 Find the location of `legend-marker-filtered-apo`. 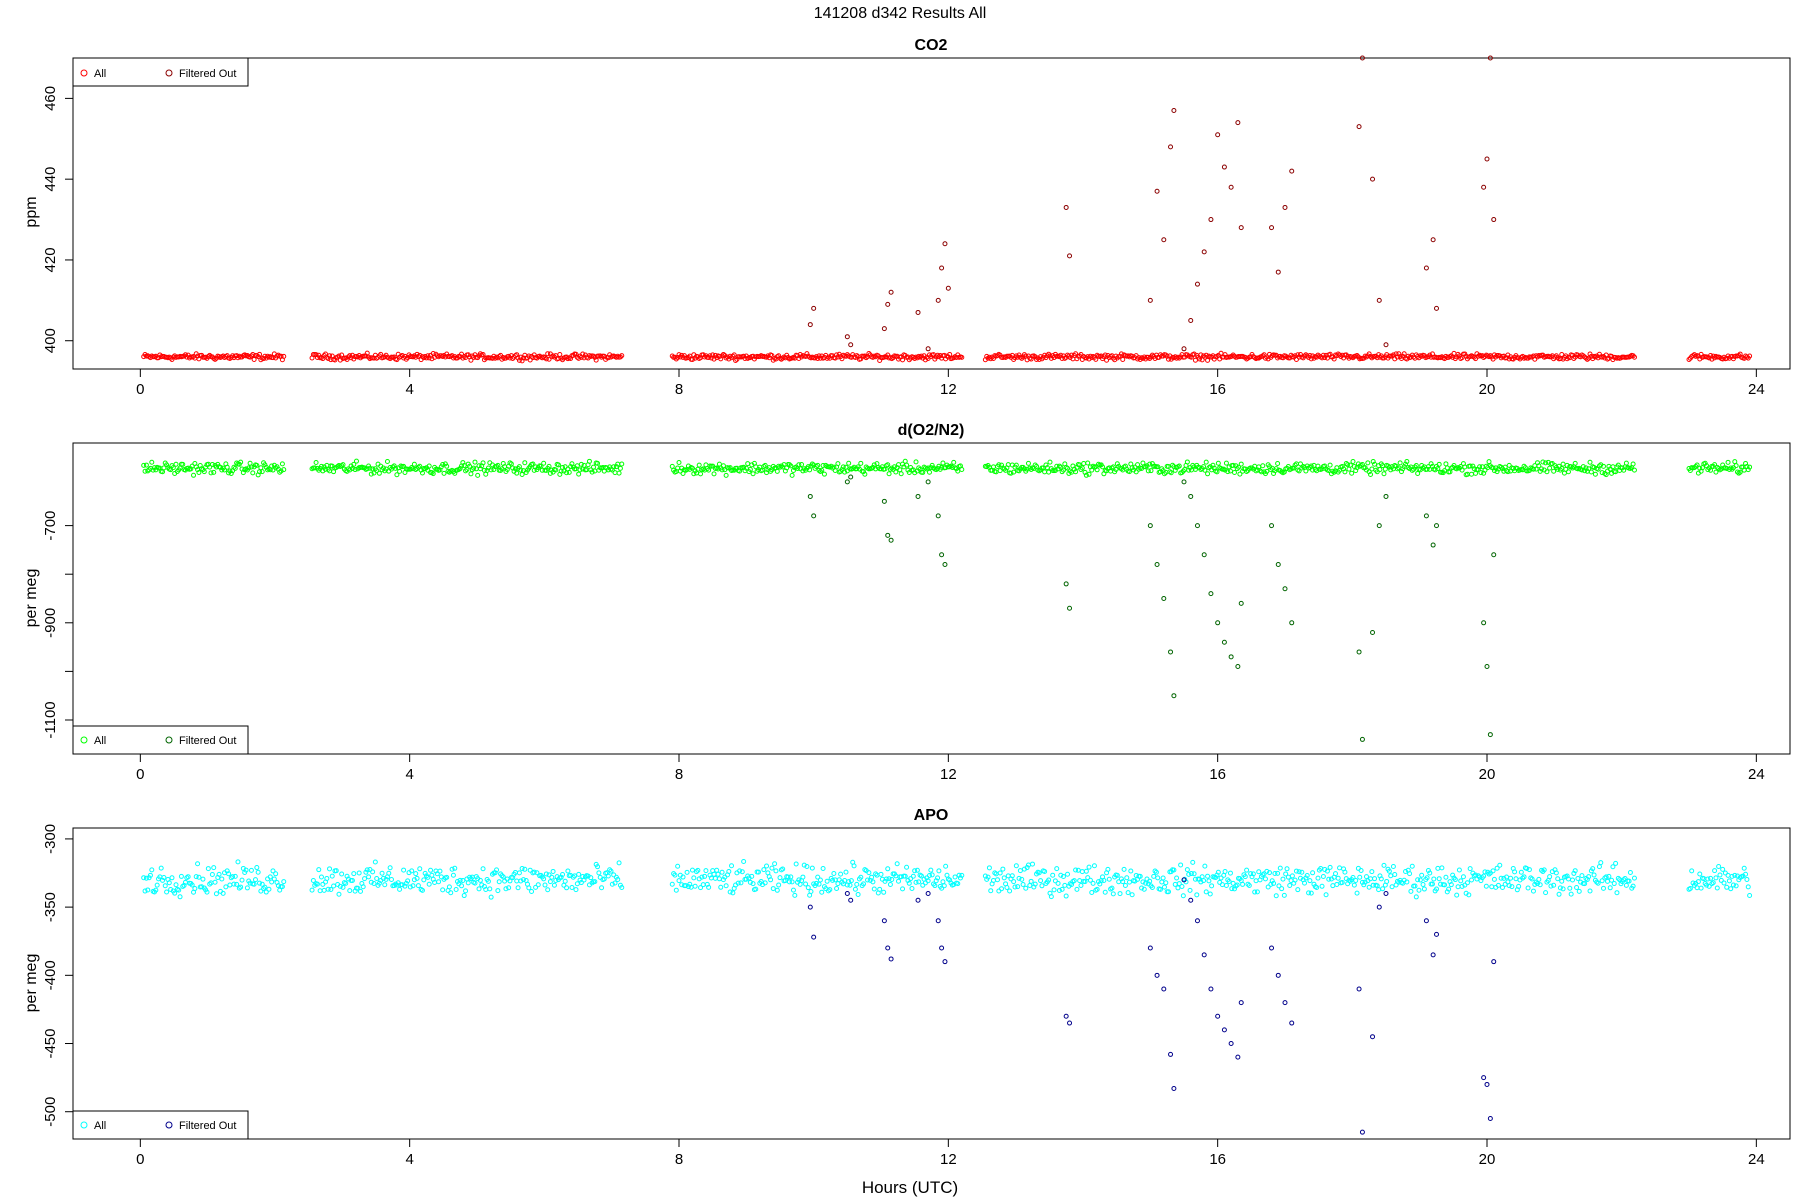

legend-marker-filtered-apo is located at coordinates (169, 1125).